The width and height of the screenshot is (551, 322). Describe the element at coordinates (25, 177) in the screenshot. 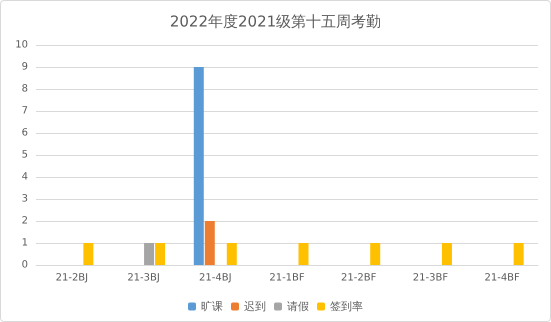

I see `y-tick-label: 4` at that location.